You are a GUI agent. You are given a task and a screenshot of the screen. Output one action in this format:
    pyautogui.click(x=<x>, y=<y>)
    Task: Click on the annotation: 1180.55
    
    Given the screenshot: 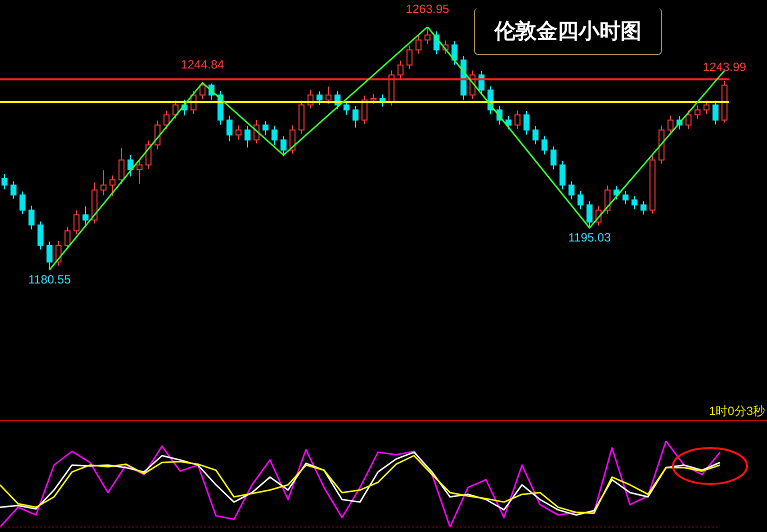 What is the action you would take?
    pyautogui.click(x=50, y=279)
    